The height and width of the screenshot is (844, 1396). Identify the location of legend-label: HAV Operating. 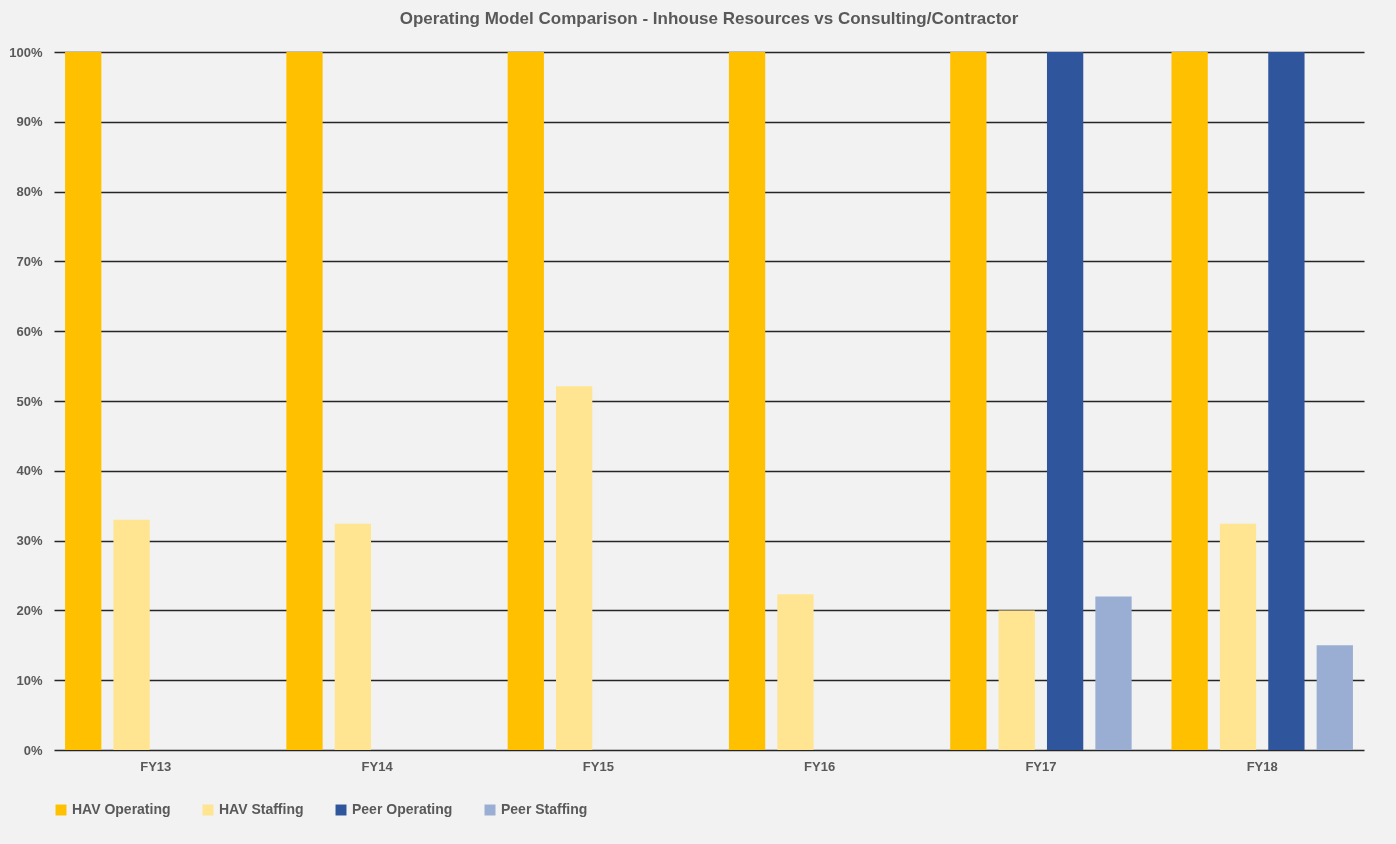
(121, 809).